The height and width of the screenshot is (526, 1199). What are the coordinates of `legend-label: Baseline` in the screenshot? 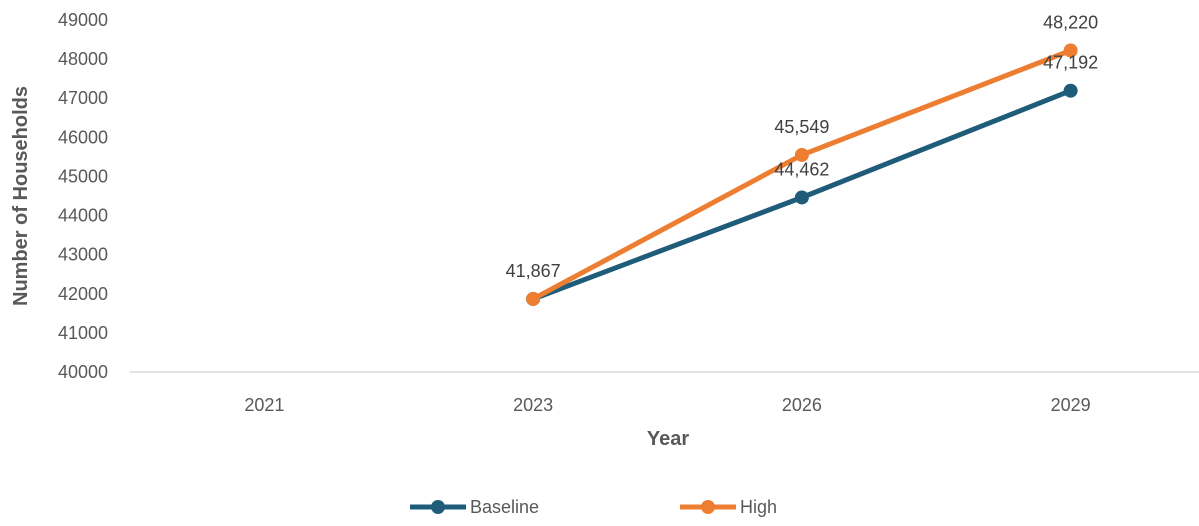 It's located at (504, 507).